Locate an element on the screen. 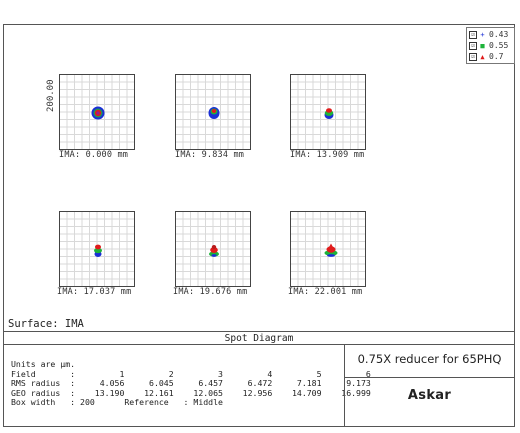  wavelength-legend: ☑ +0.43 ☑ ■ 0.55 ☑ ▲ 0.7 is located at coordinates (490, 45).